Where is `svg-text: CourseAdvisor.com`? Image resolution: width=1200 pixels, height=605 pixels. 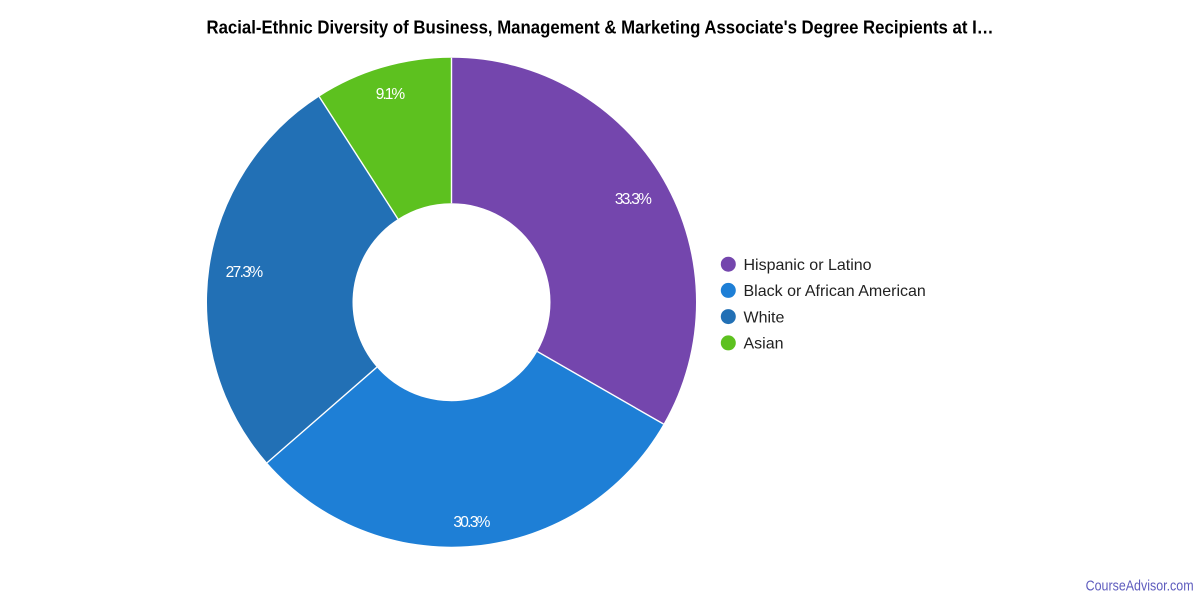
svg-text: CourseAdvisor.com is located at coordinates (1140, 586).